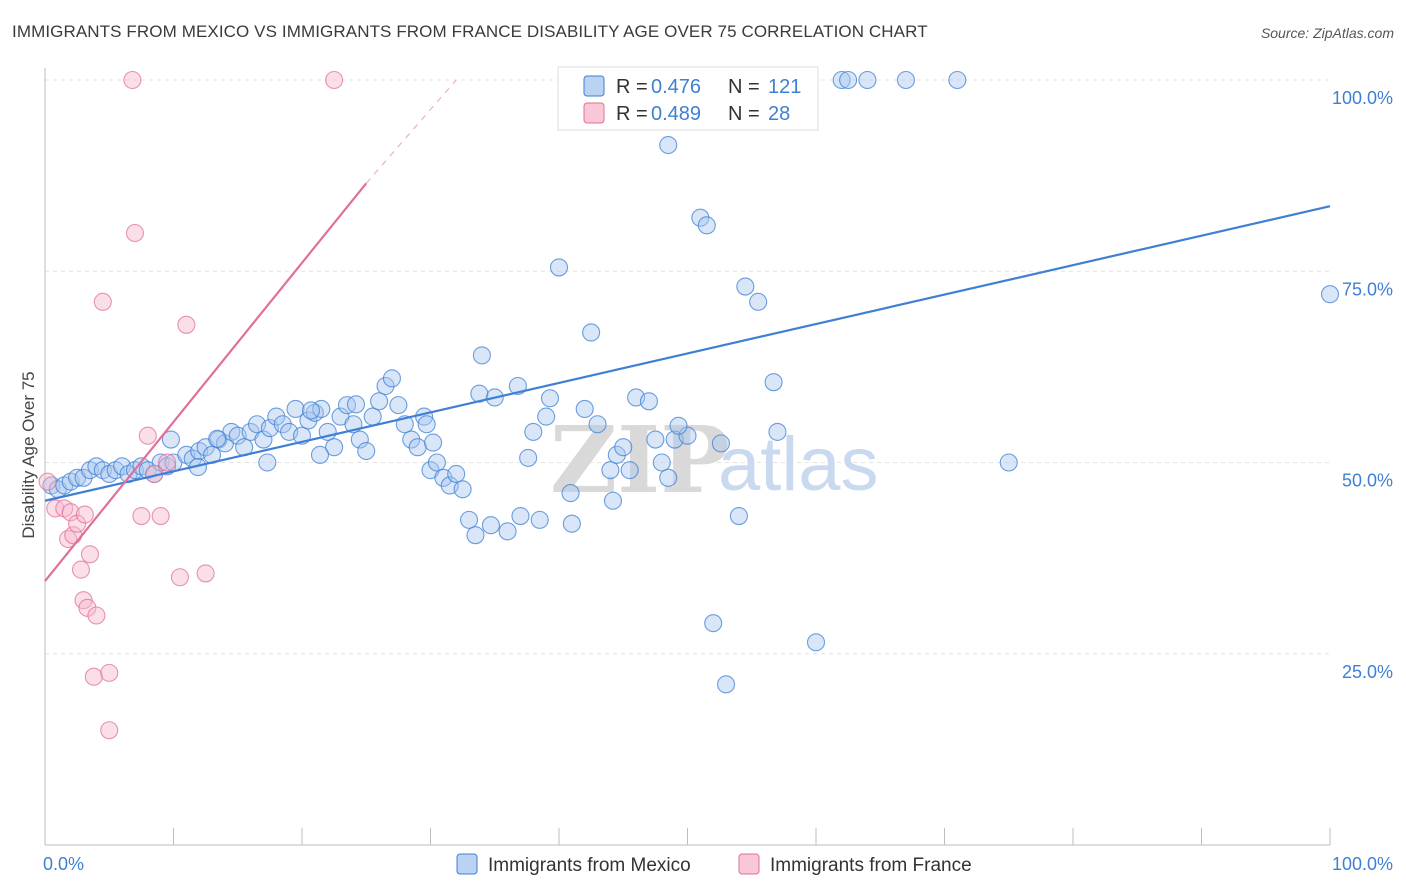  I want to click on y-tick-label: 50.0%, so click(1367, 481).